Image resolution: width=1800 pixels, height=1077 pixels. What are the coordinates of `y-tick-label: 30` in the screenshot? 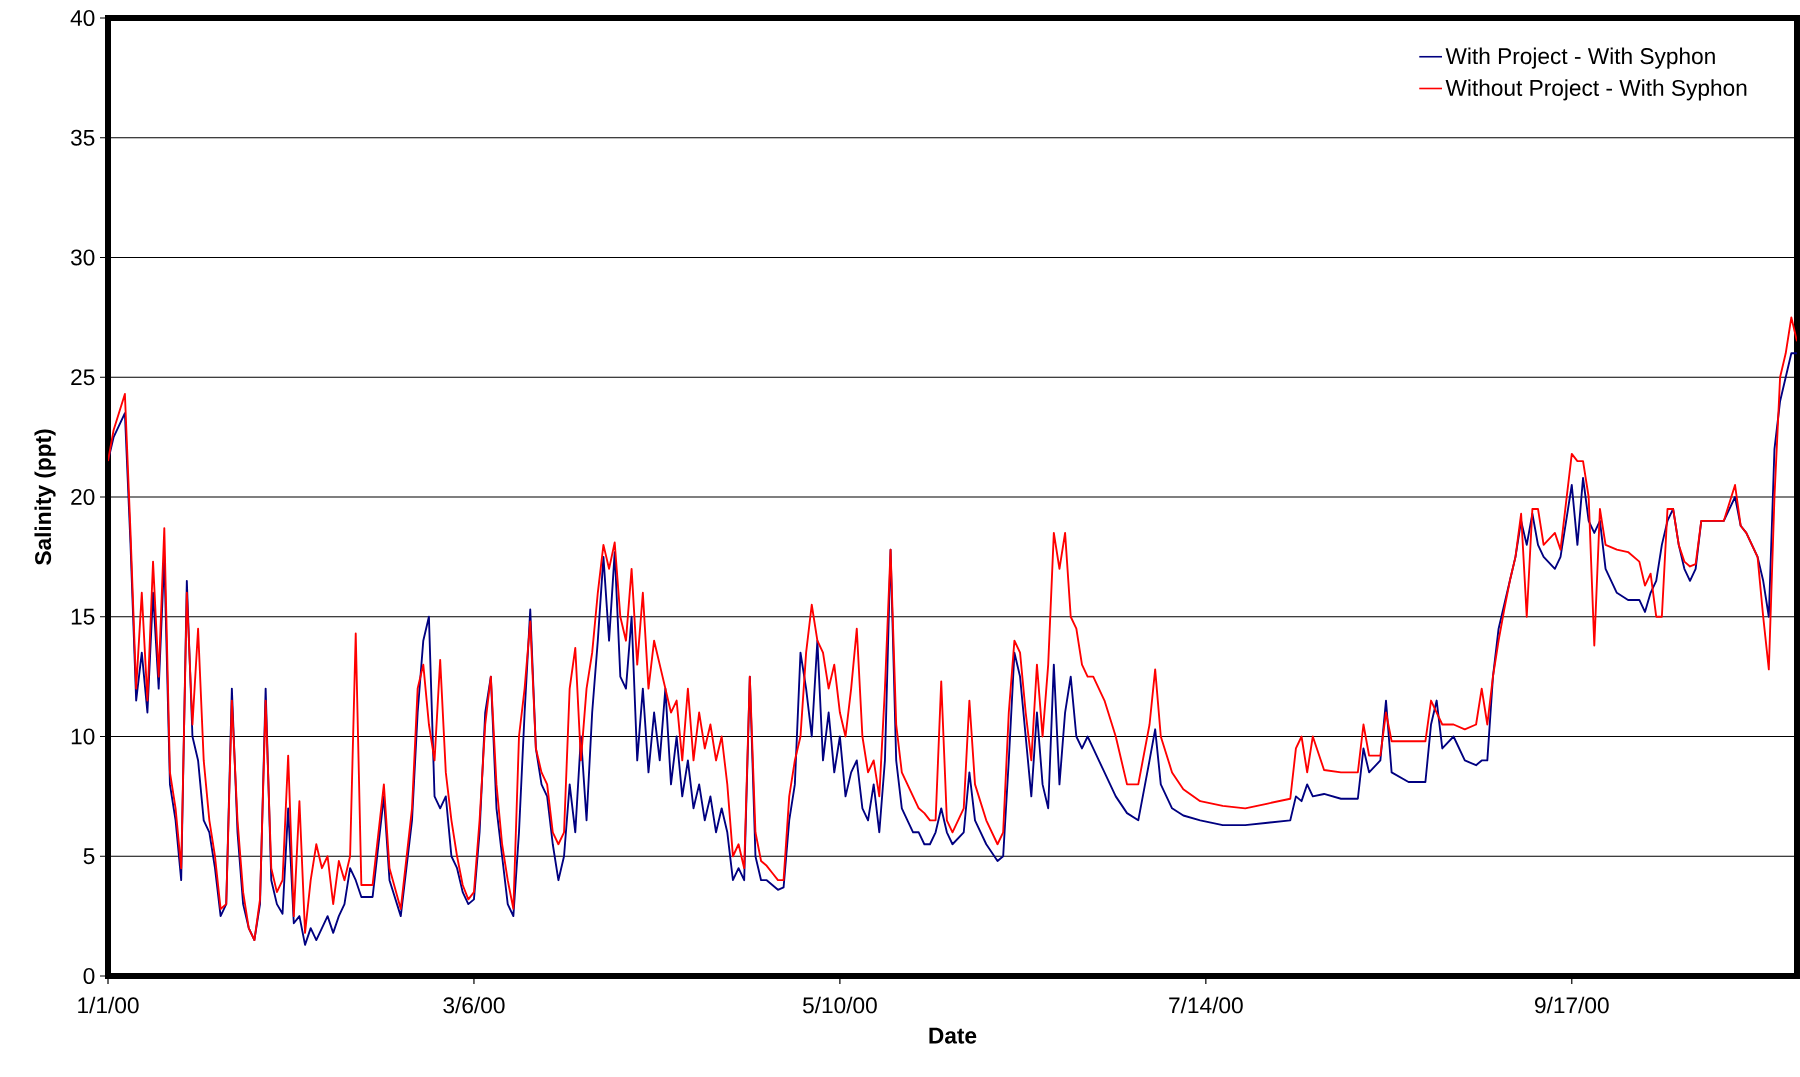 It's located at (82, 257).